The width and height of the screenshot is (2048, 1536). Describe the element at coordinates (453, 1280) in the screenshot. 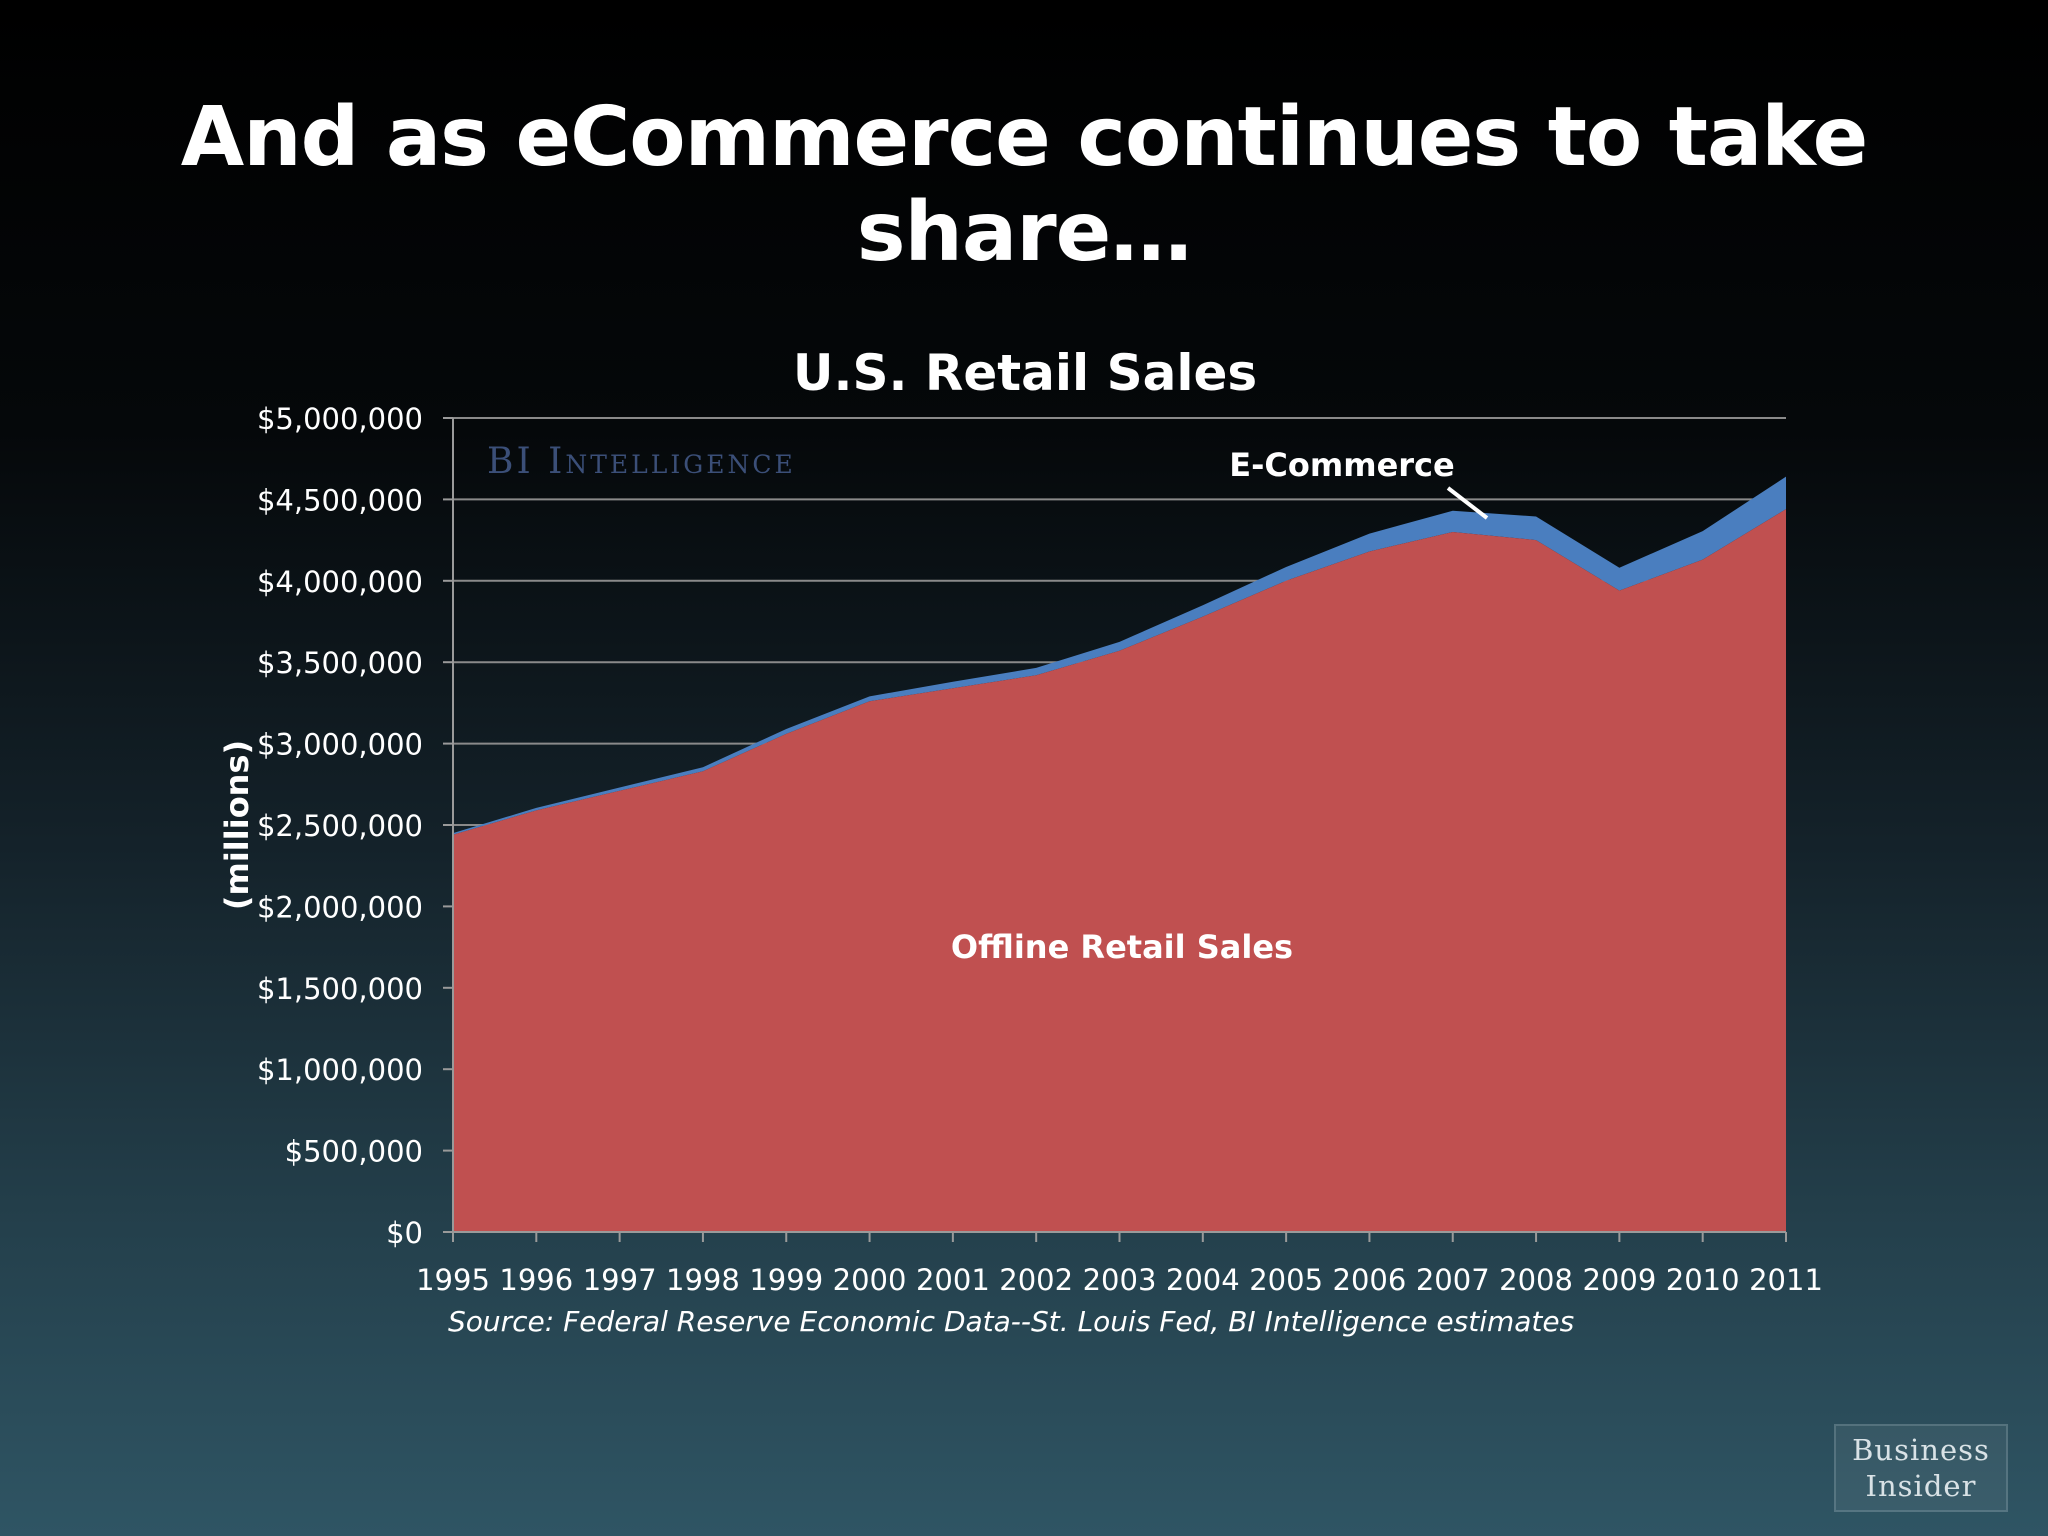

I see `x-tick-label: 1995` at that location.